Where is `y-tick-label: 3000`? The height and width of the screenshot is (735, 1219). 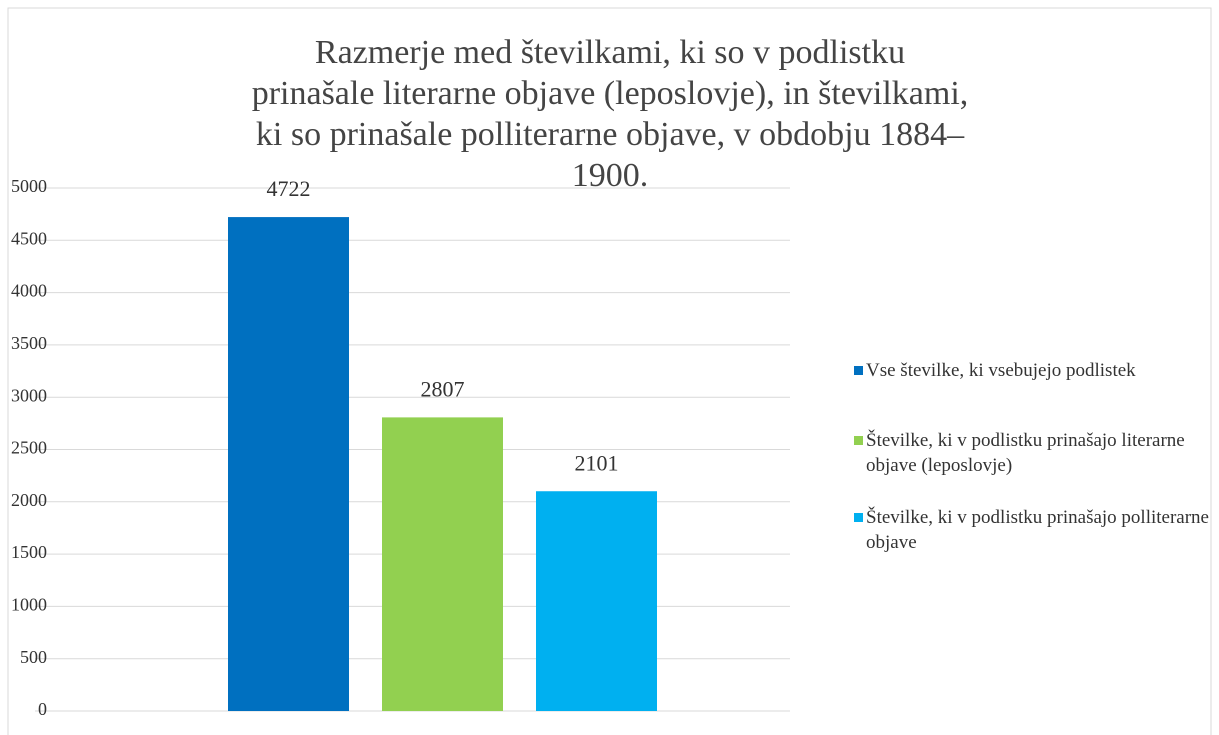 y-tick-label: 3000 is located at coordinates (29, 395).